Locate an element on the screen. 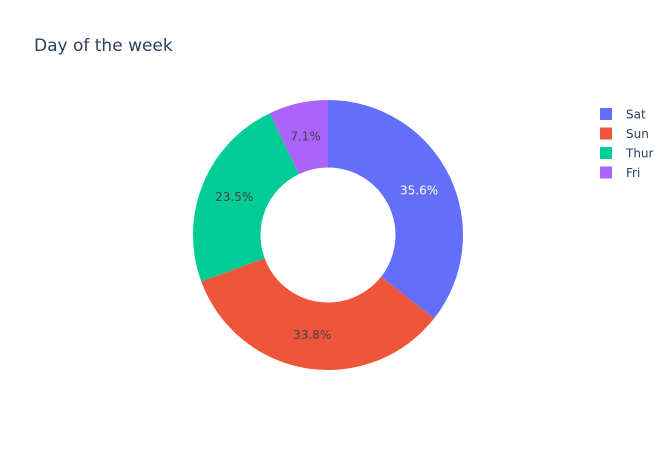  legend-swatch-thur is located at coordinates (606, 153).